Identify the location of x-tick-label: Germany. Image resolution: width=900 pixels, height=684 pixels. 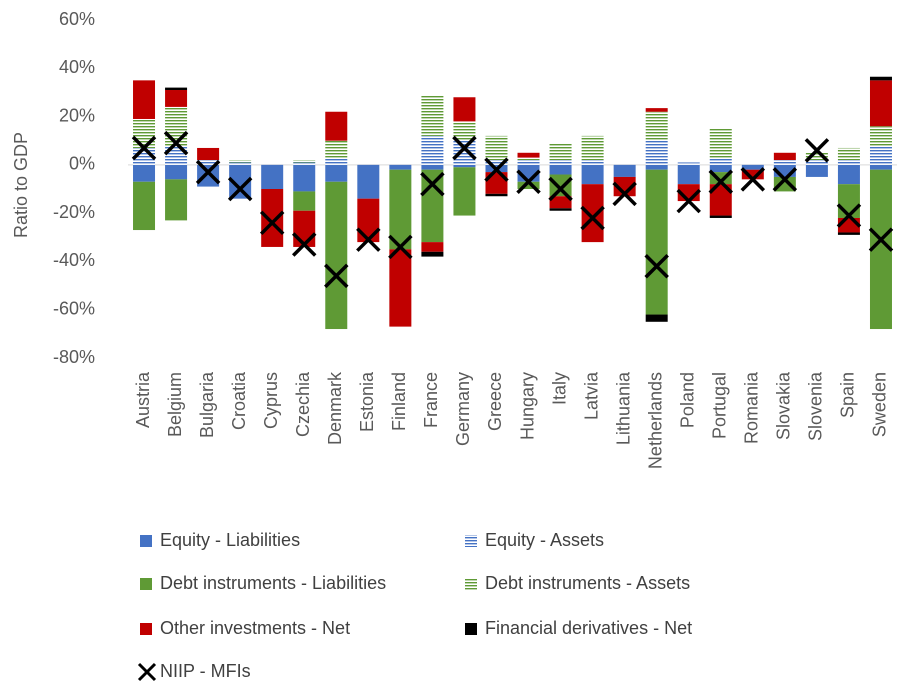
(463, 409).